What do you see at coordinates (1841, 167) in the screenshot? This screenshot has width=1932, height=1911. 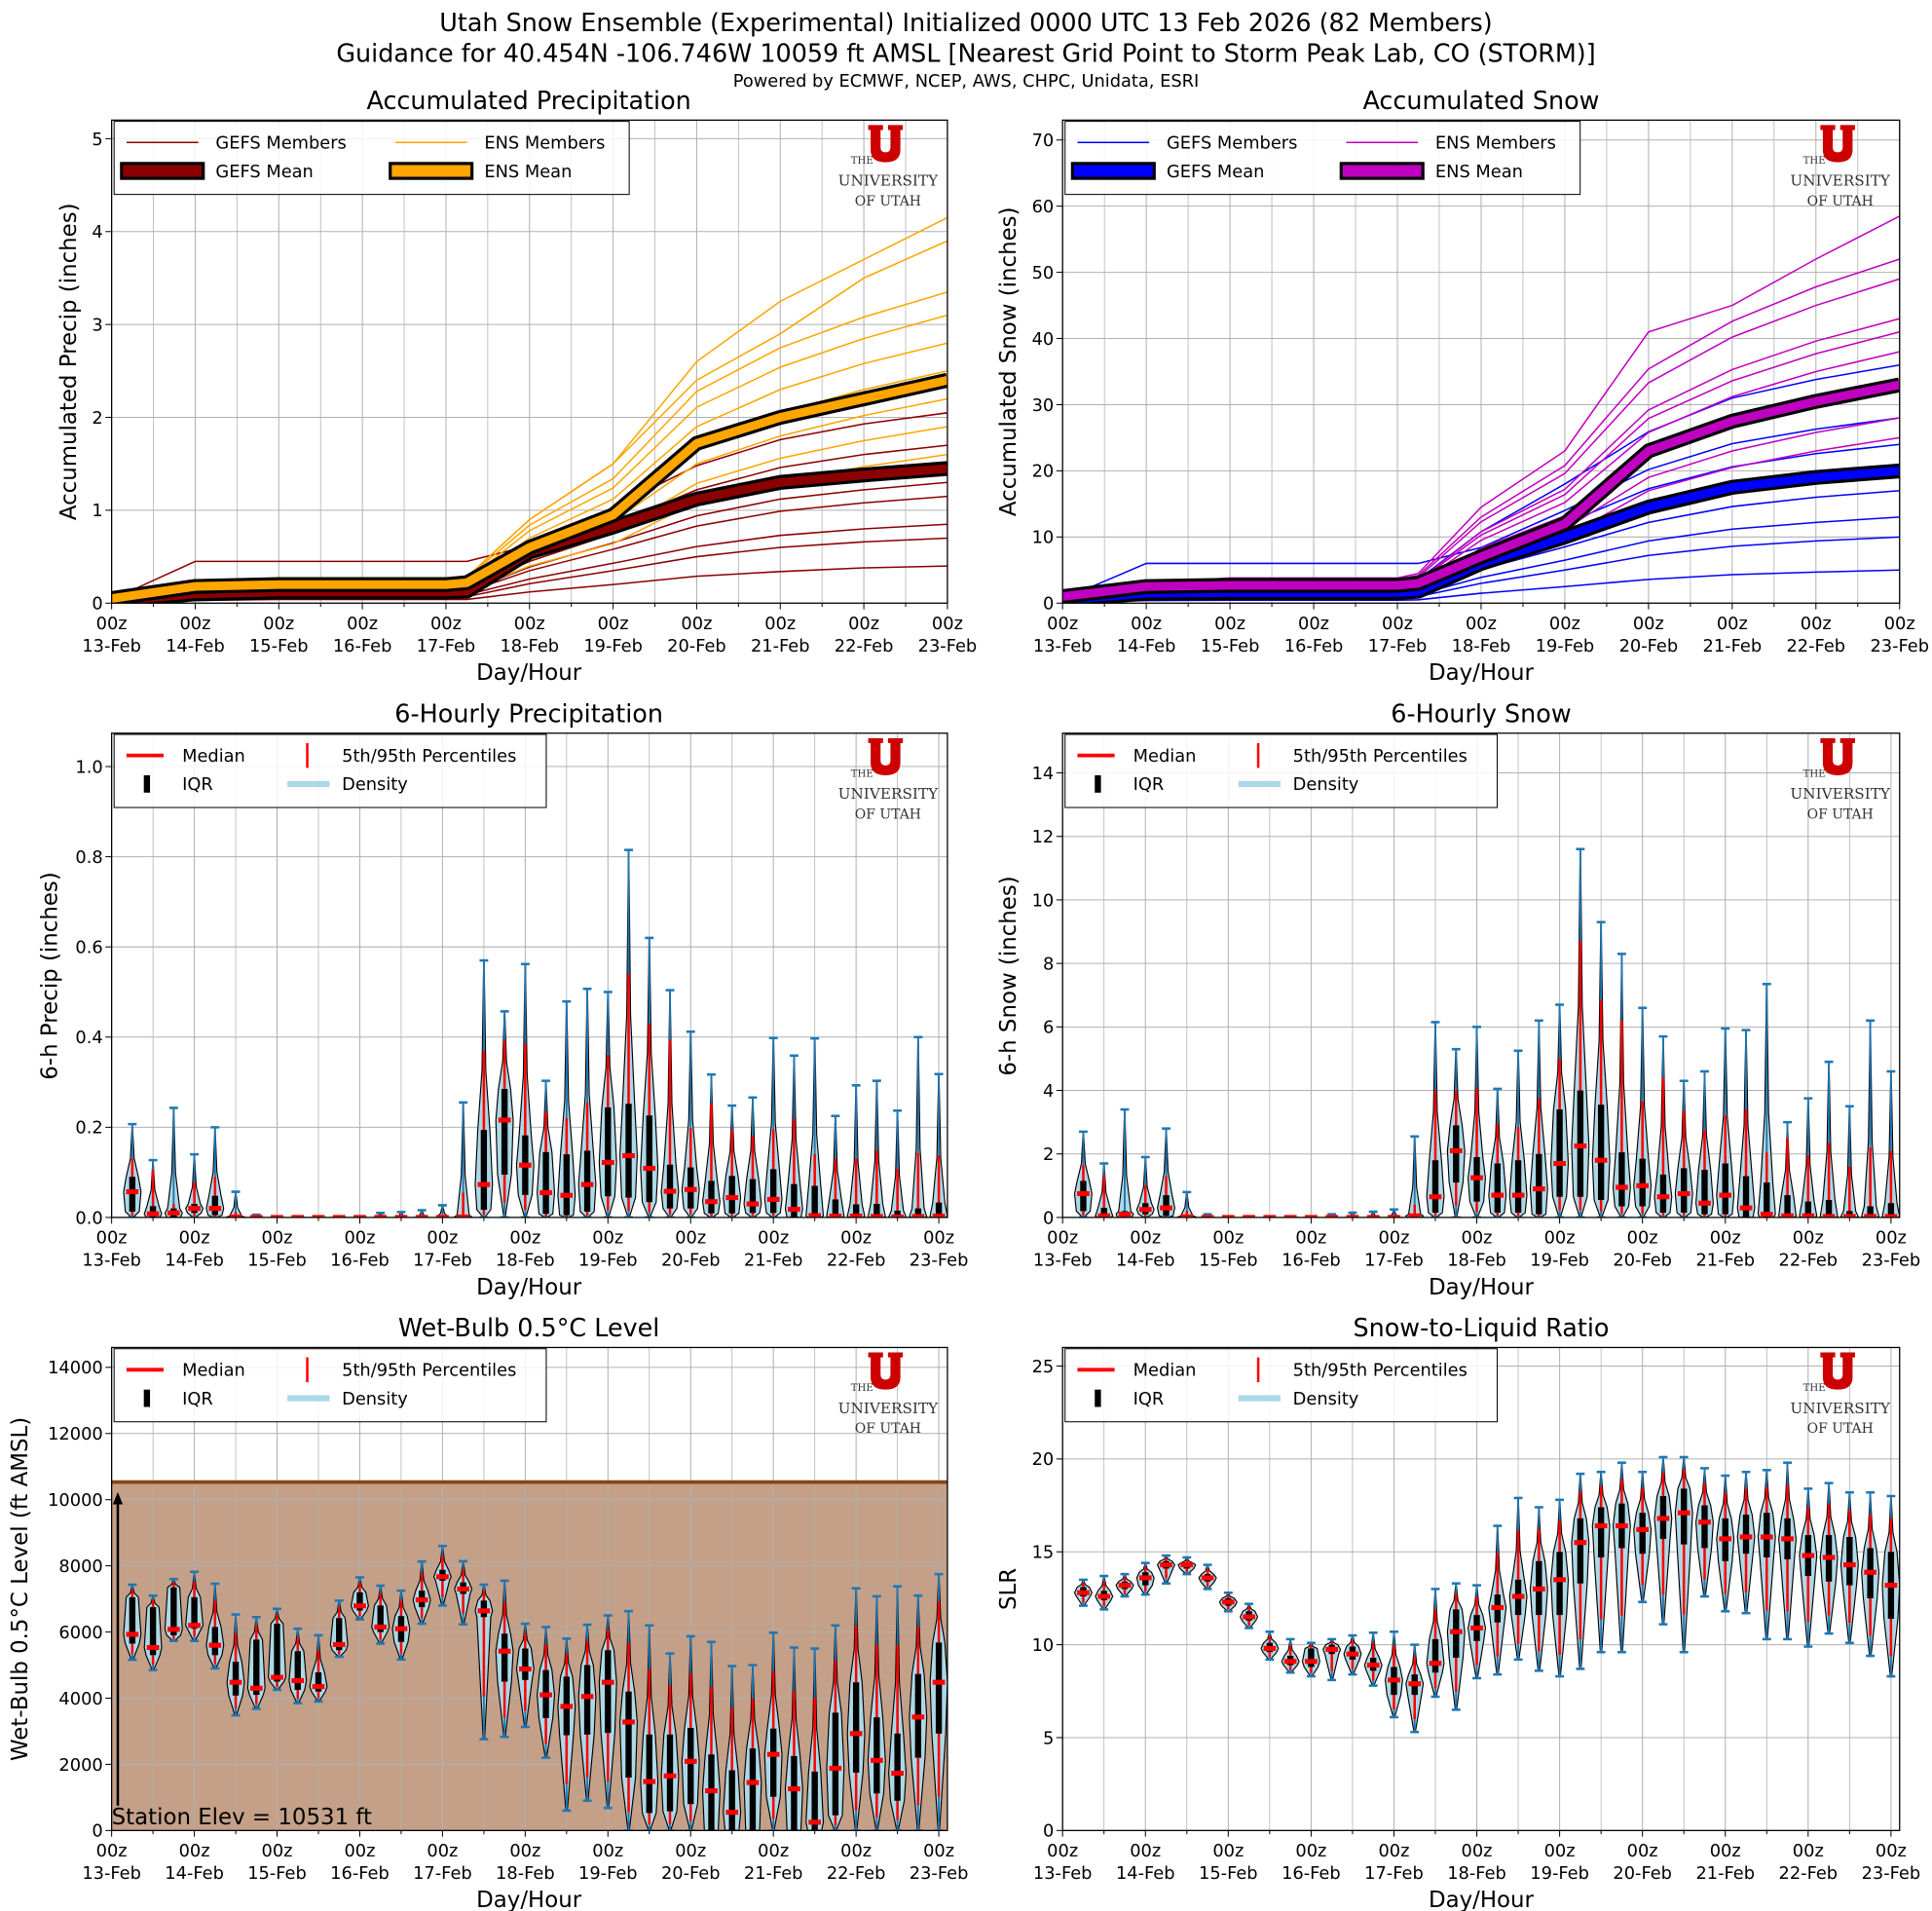 I see `university-of-utah-logo: THE UNIVERSITY OF UTAH` at bounding box center [1841, 167].